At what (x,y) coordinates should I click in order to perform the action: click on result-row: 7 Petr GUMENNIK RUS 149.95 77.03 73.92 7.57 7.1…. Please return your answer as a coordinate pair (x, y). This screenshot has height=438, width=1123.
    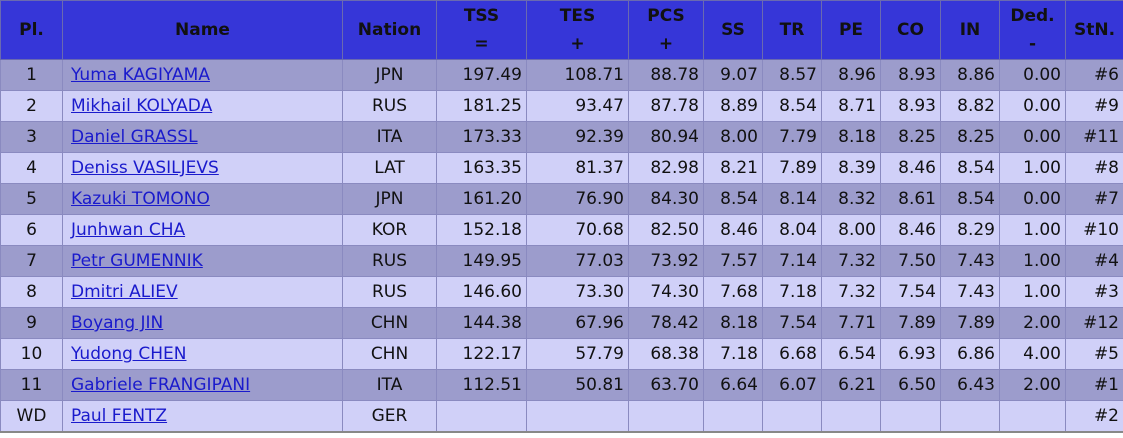
    Looking at the image, I should click on (561, 261).